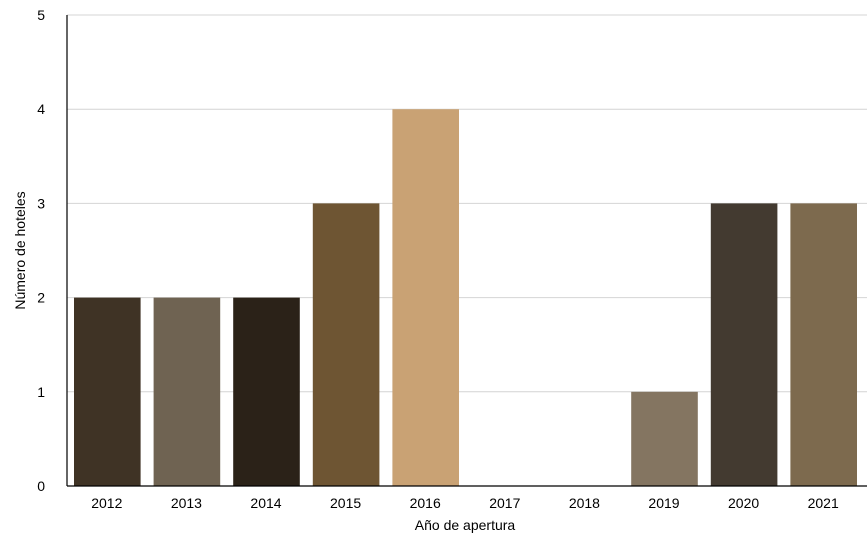  What do you see at coordinates (41, 486) in the screenshot?
I see `y-tick-label: 0` at bounding box center [41, 486].